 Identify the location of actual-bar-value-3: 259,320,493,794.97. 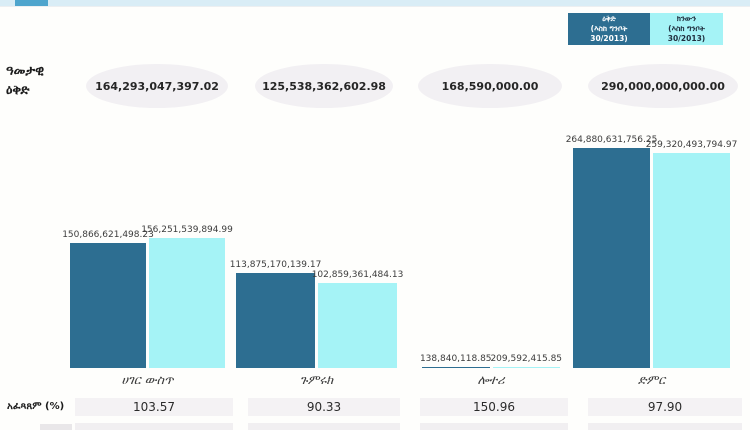
(691, 144).